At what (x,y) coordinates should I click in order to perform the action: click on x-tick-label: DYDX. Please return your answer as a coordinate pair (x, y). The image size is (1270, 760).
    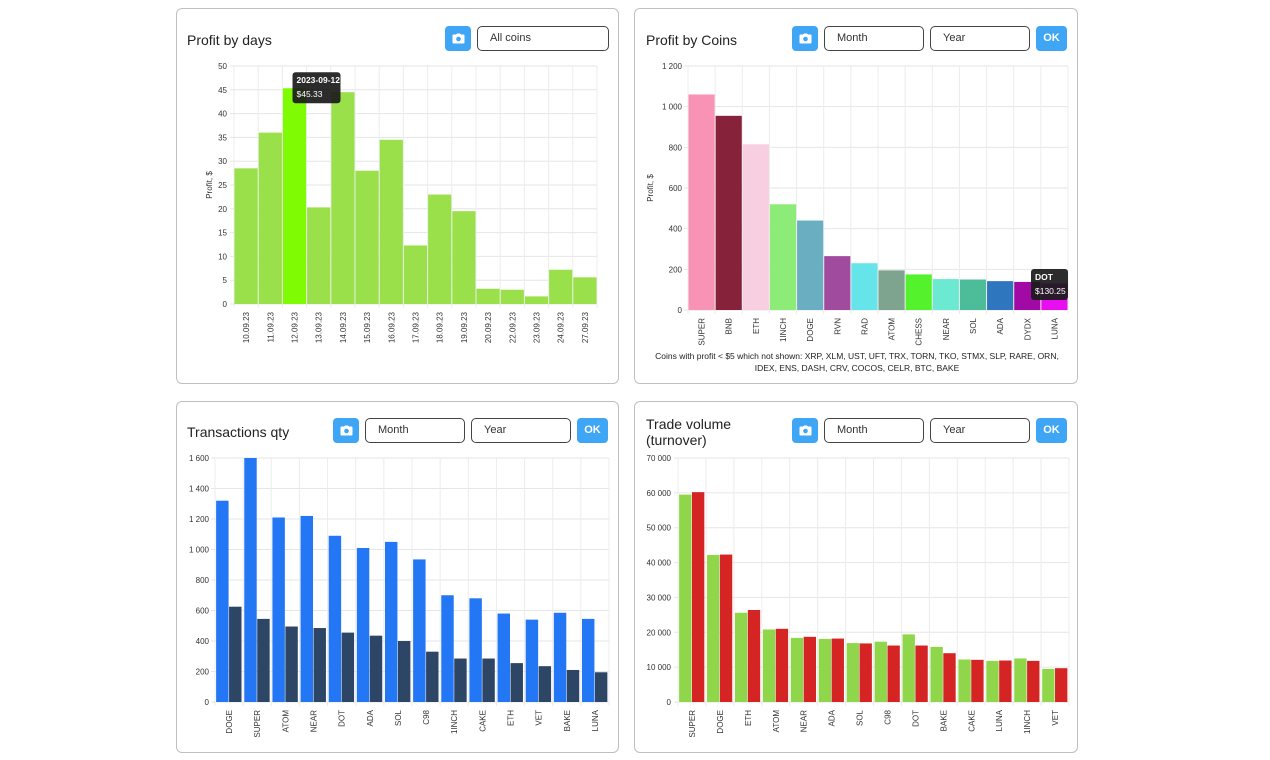
    Looking at the image, I should click on (1027, 328).